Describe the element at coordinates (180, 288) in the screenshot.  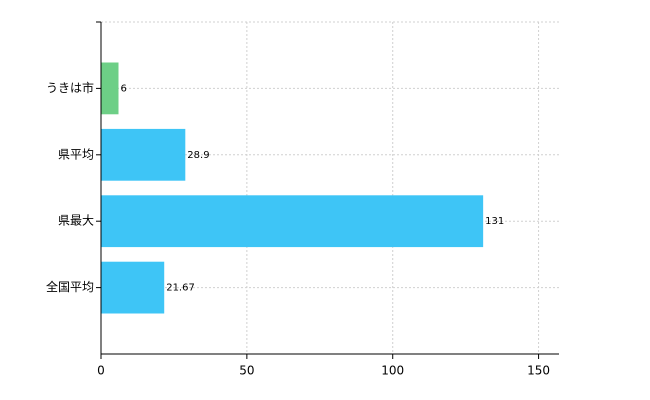
I see `value-label: 21.67` at that location.